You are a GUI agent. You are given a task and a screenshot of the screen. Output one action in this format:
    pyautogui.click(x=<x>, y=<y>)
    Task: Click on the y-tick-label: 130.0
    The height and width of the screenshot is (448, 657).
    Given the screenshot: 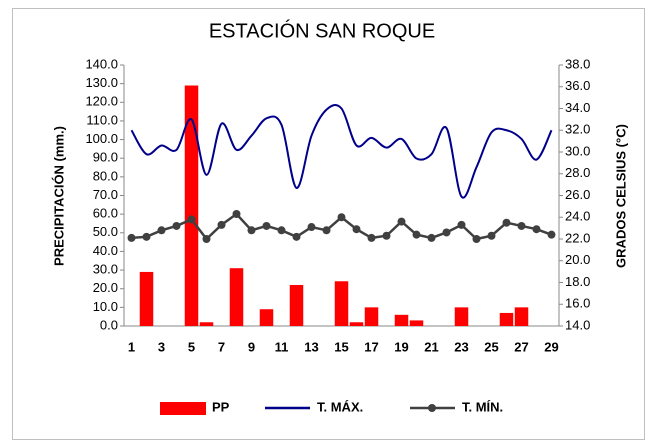 What is the action you would take?
    pyautogui.click(x=101, y=82)
    